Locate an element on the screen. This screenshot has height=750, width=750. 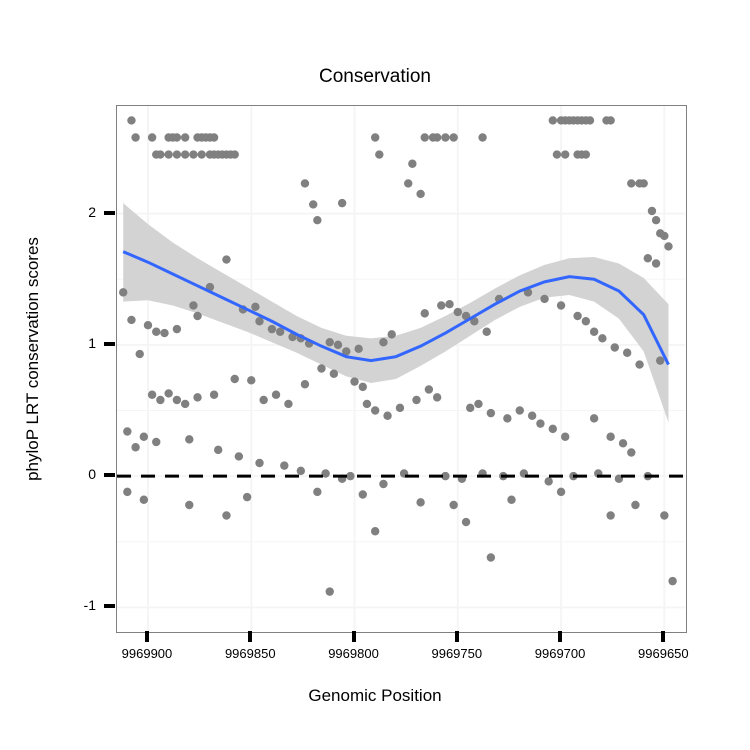
x-tick-label: 9969750 is located at coordinates (457, 653).